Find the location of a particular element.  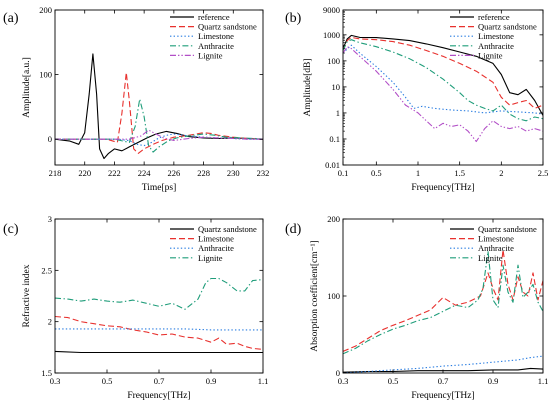

y-tick-label: 2.5 is located at coordinates (46, 270).